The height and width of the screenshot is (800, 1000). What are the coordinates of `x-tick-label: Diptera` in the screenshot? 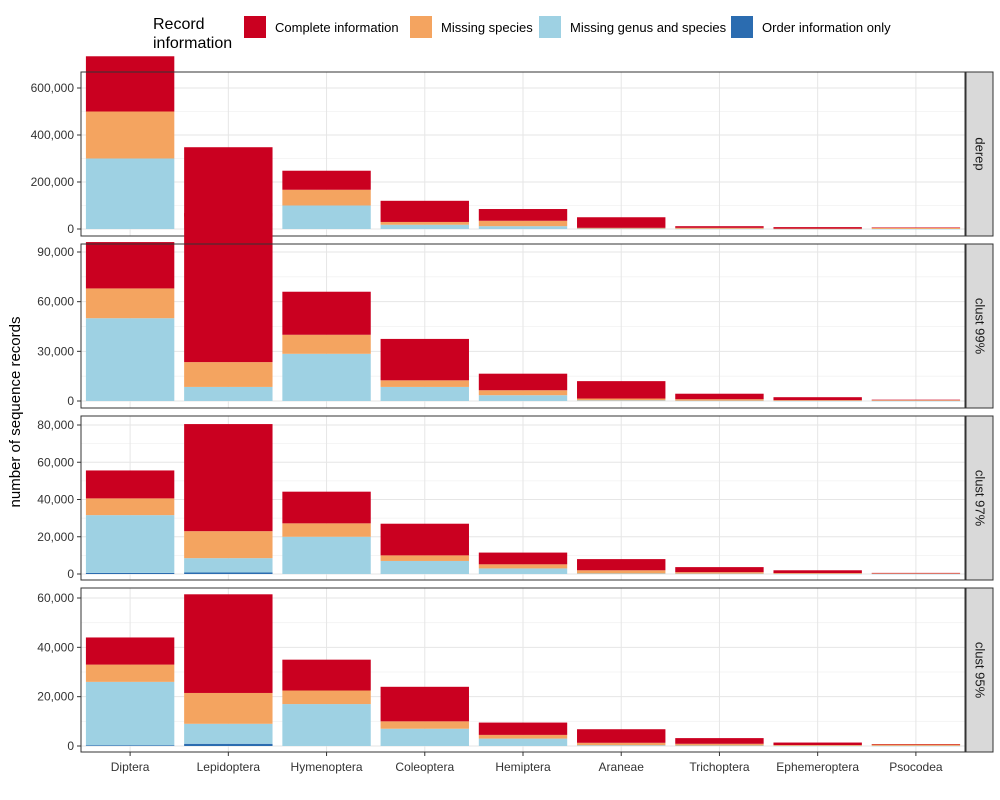 It's located at (130, 767).